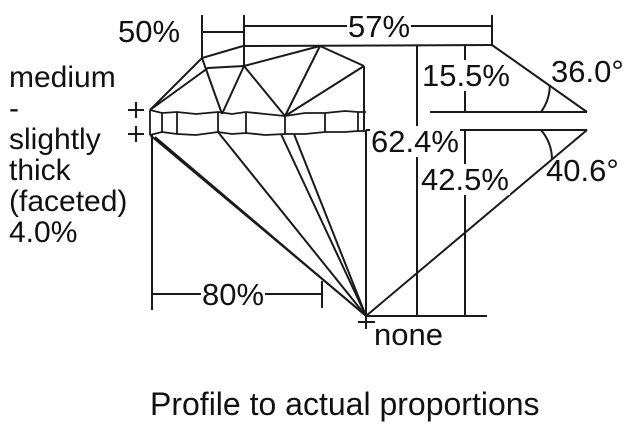 Image resolution: width=640 pixels, height=430 pixels. What do you see at coordinates (233, 294) in the screenshot?
I see `lower-girdle-label: 80%` at bounding box center [233, 294].